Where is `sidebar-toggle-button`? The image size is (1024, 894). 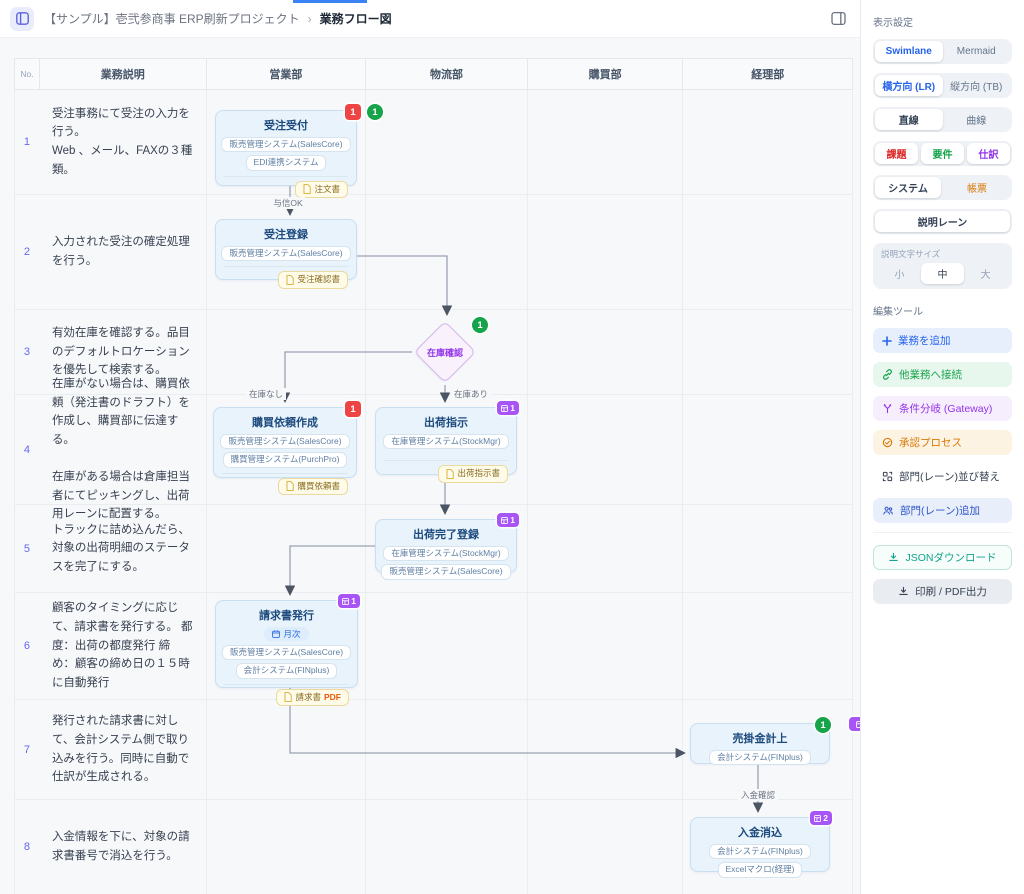
sidebar-toggle-button is located at coordinates (22, 18).